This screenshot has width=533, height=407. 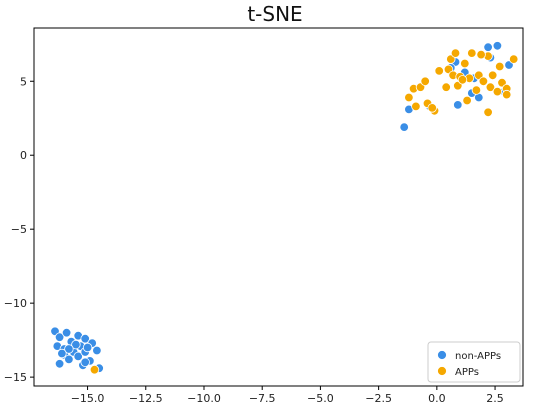 I want to click on legend: non-APPs APPs, so click(x=474, y=362).